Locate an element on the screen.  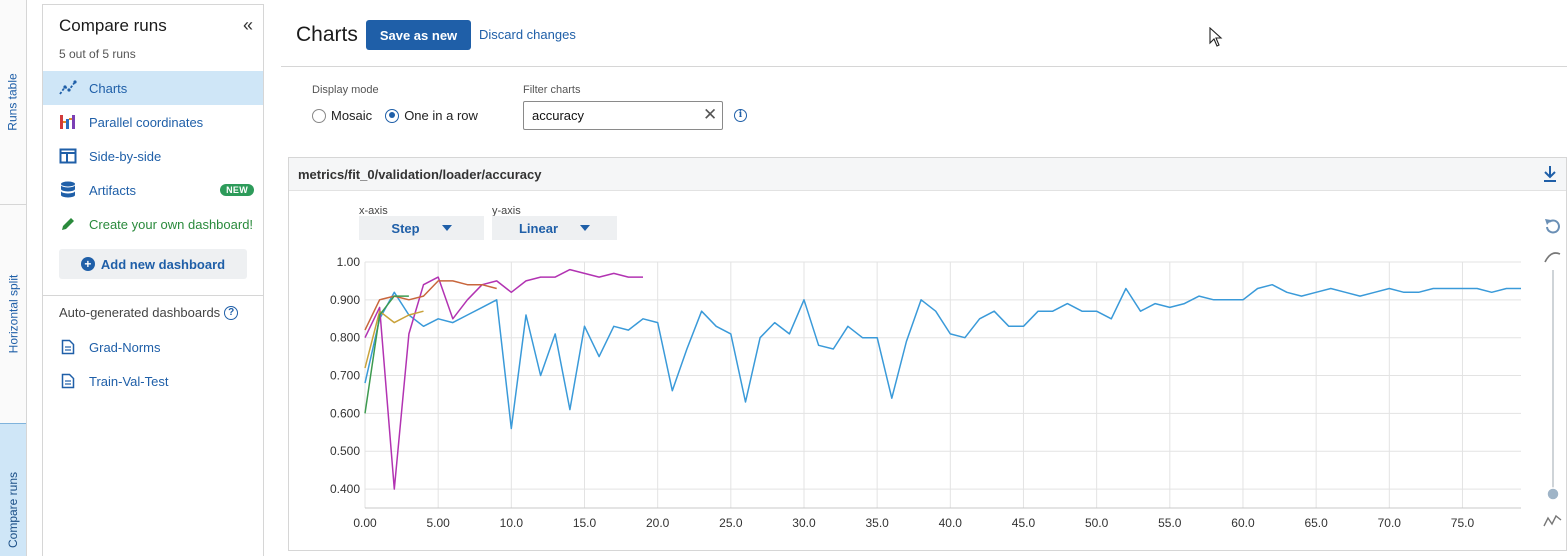
tab-runs-table-label: Runs table is located at coordinates (13, 102).